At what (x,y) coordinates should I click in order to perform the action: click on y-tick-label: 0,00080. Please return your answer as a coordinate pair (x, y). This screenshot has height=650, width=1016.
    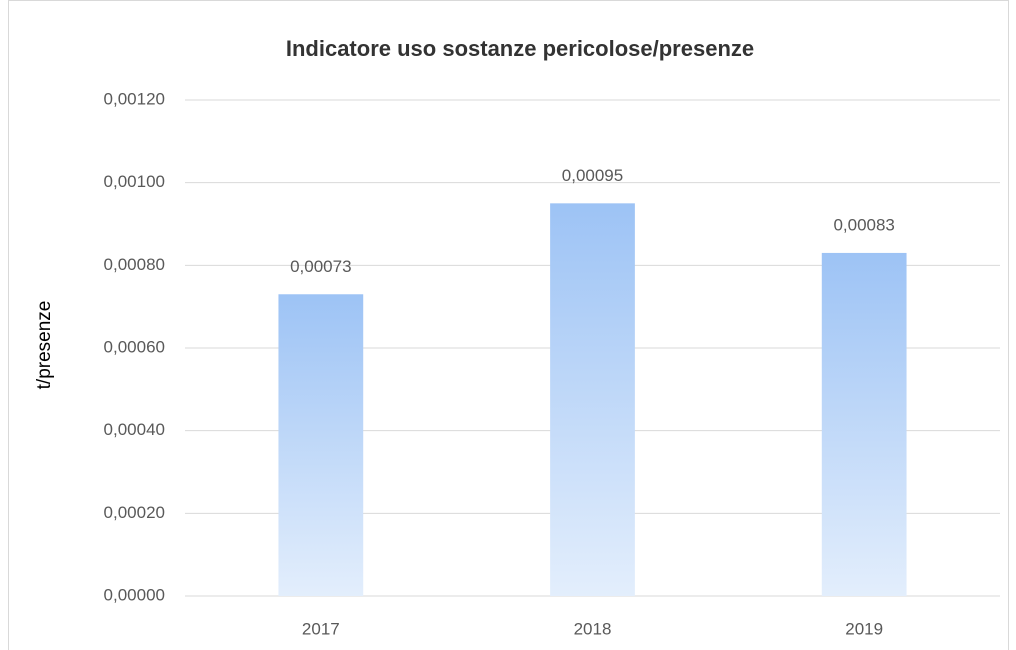
    Looking at the image, I should click on (134, 264).